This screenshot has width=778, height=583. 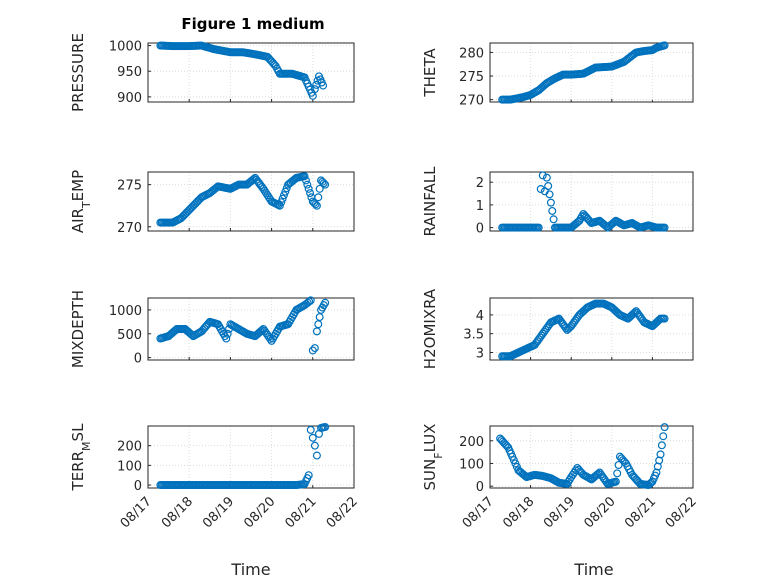 I want to click on y-tick-label: 3.5, so click(x=473, y=335).